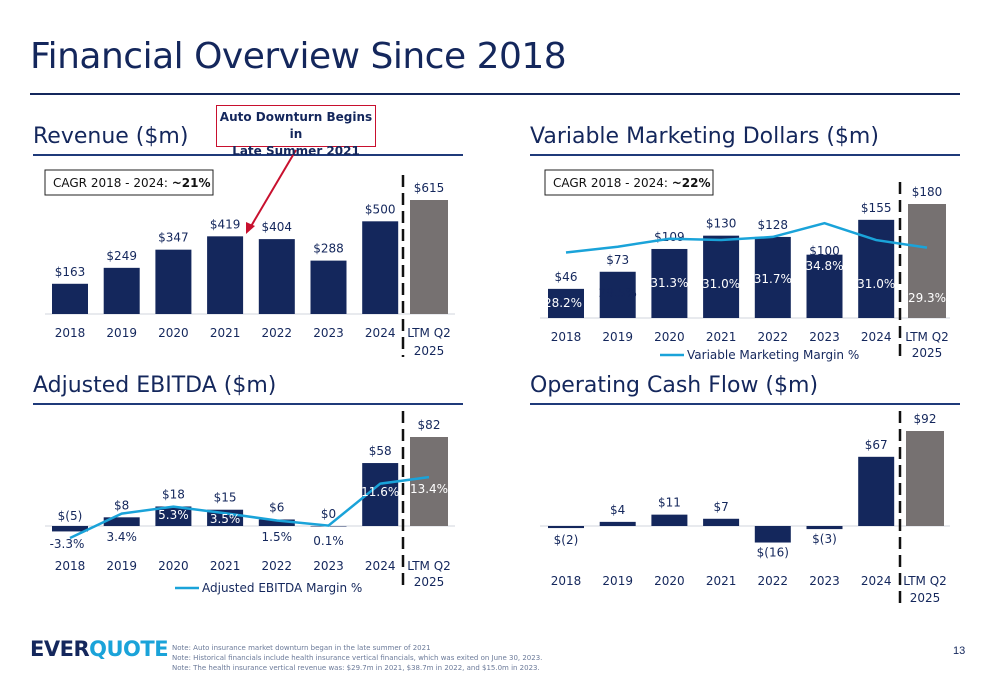 The width and height of the screenshot is (1000, 685). Describe the element at coordinates (276, 507) in the screenshot. I see `data-label: $6` at that location.